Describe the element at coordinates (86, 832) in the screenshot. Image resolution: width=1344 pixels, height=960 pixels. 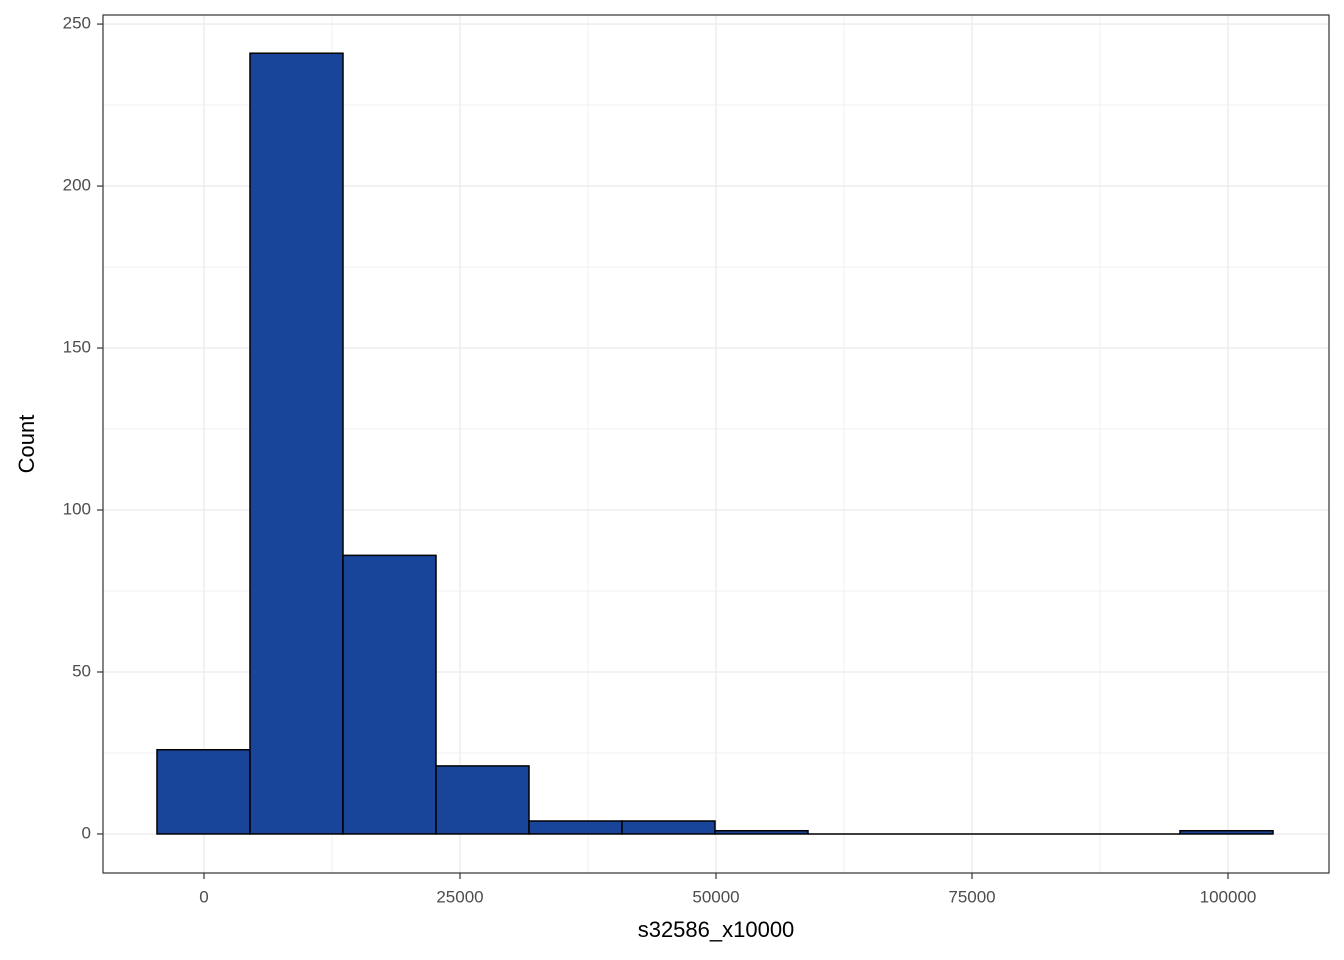
I see `y-tick-label: 0` at that location.